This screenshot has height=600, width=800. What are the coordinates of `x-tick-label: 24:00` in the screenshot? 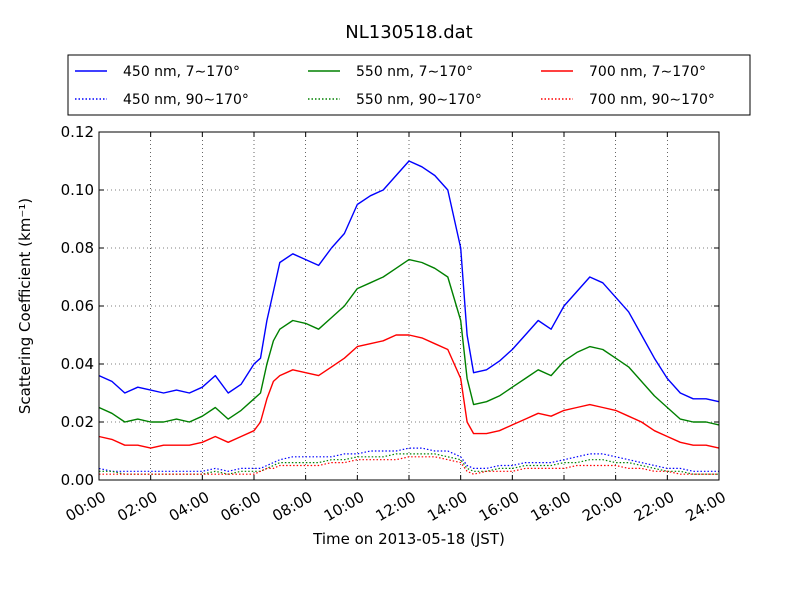 It's located at (706, 506).